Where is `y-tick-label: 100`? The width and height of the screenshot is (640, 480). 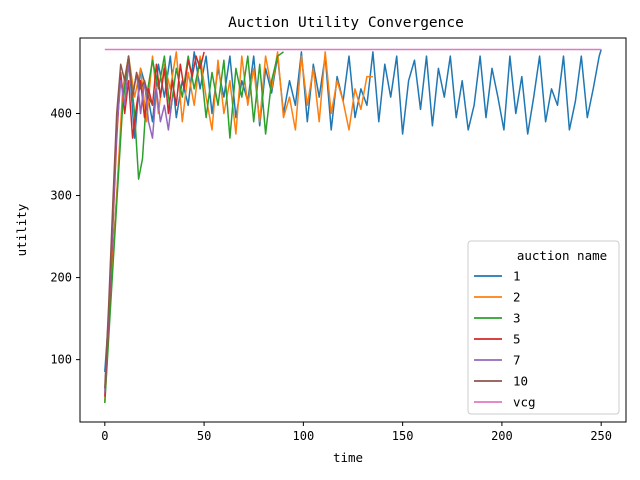 y-tick-label: 100 is located at coordinates (61, 360).